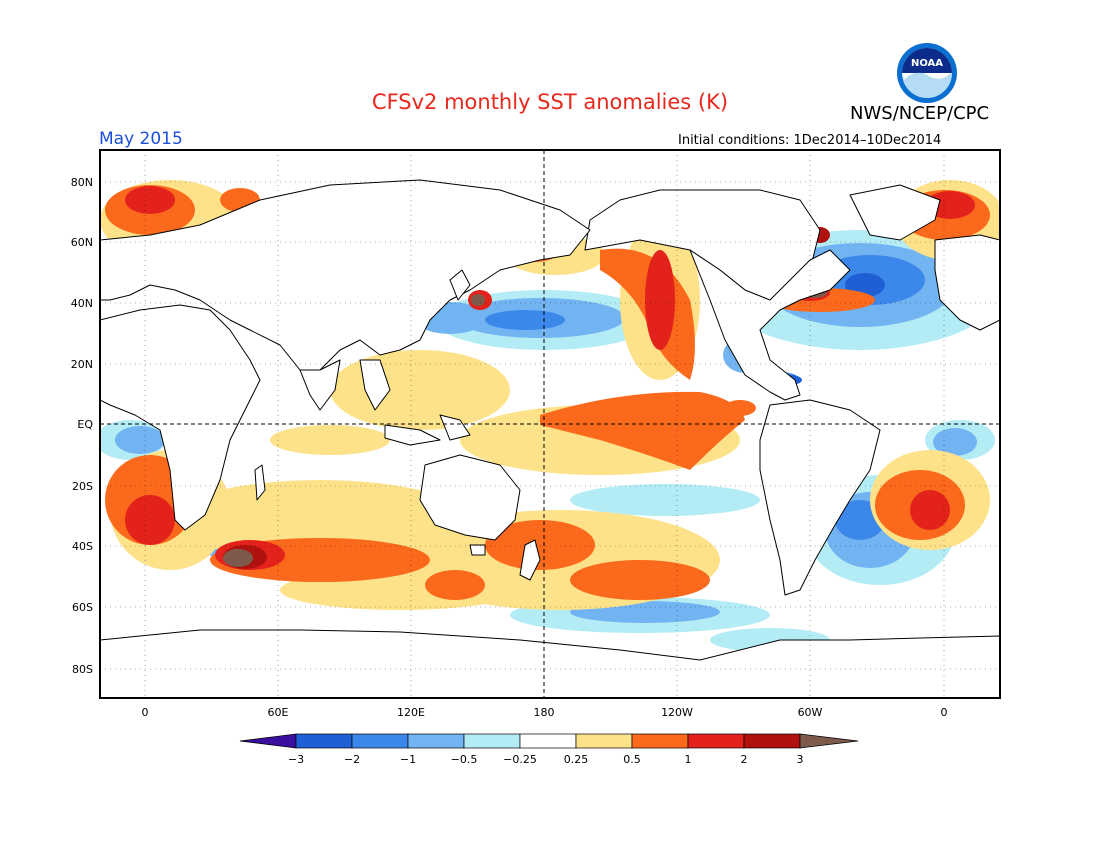  I want to click on colorbar-label: −0.5, so click(464, 759).